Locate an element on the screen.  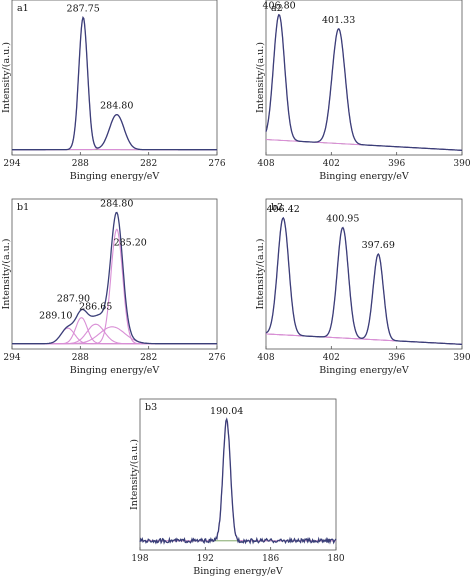
panel-label: a1 is located at coordinates (23, 8).